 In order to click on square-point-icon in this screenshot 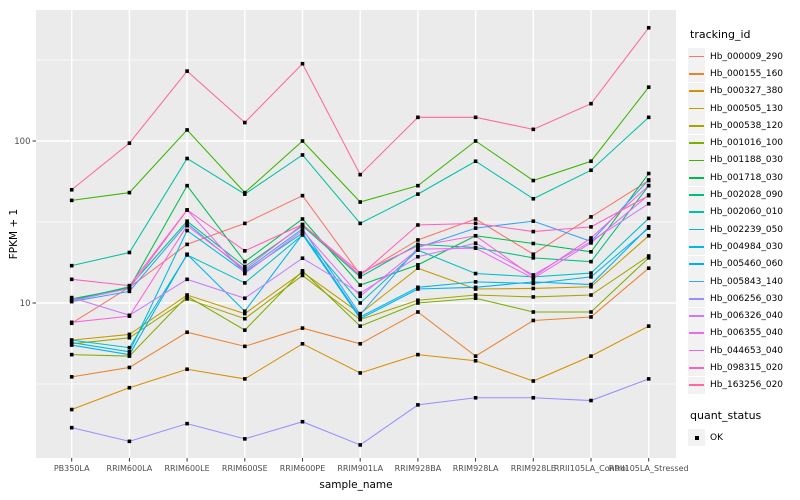, I will do `click(696, 437)`.